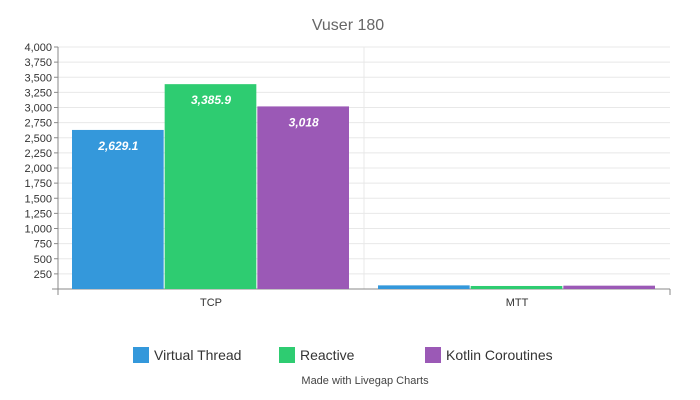 The image size is (700, 400). What do you see at coordinates (211, 100) in the screenshot?
I see `data-label: 3,385.9` at bounding box center [211, 100].